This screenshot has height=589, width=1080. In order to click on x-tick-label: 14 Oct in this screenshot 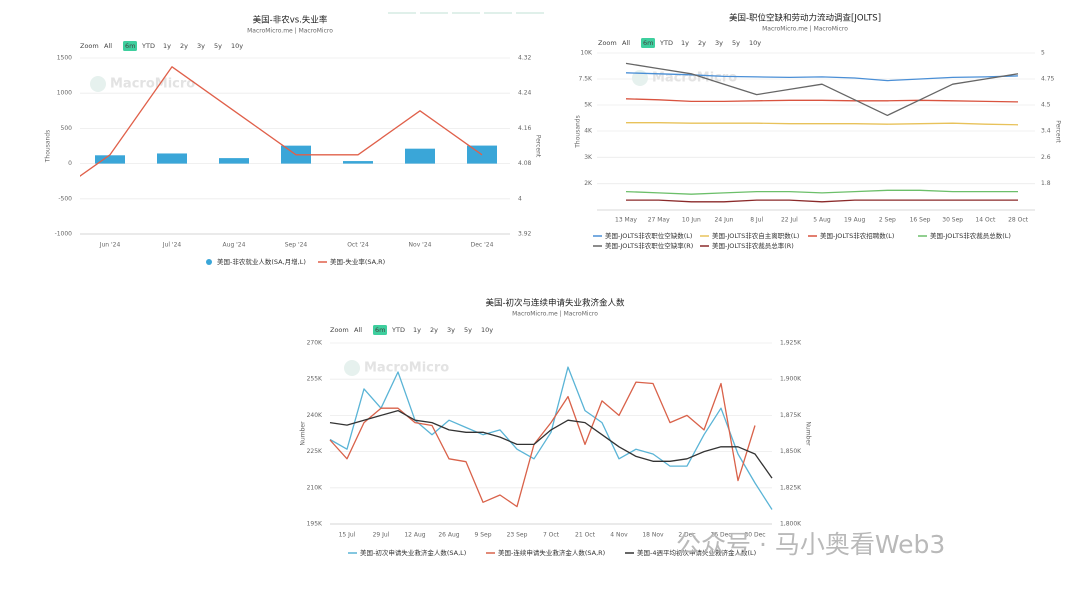, I will do `click(985, 220)`.